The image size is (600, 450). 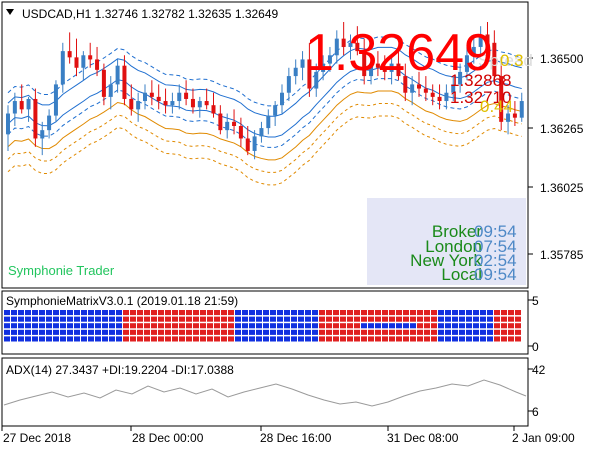 I want to click on session-clock-box, so click(x=446, y=241).